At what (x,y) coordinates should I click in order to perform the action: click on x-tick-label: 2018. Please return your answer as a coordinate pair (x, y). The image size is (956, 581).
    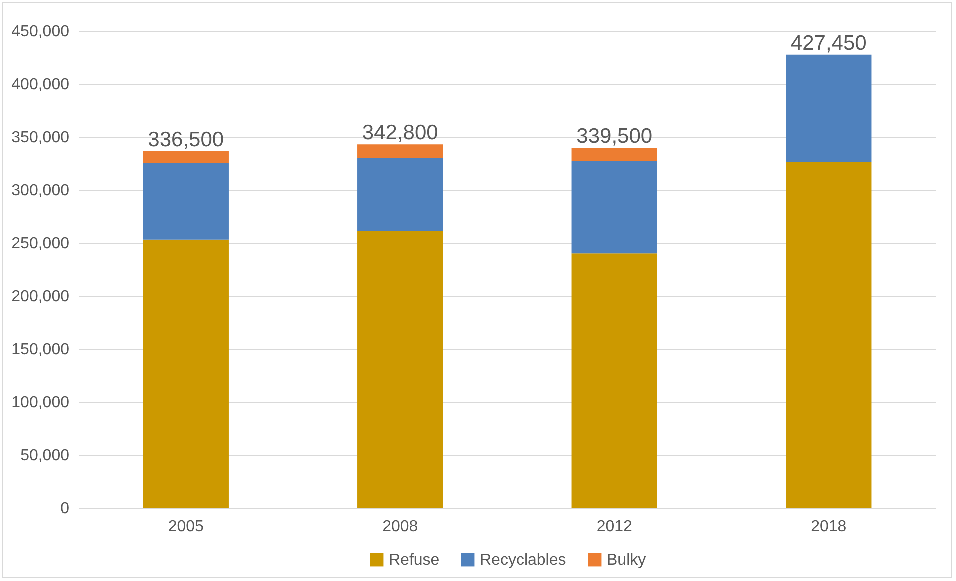
    Looking at the image, I should click on (829, 527).